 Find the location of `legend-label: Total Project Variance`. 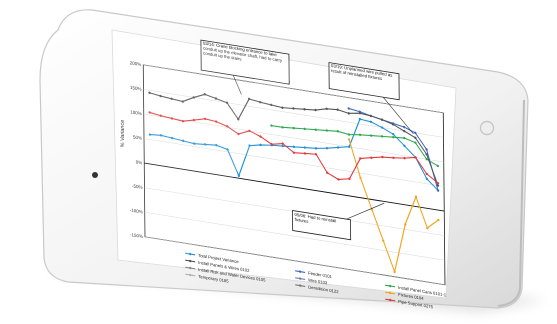

legend-label: Total Project Variance is located at coordinates (218, 259).